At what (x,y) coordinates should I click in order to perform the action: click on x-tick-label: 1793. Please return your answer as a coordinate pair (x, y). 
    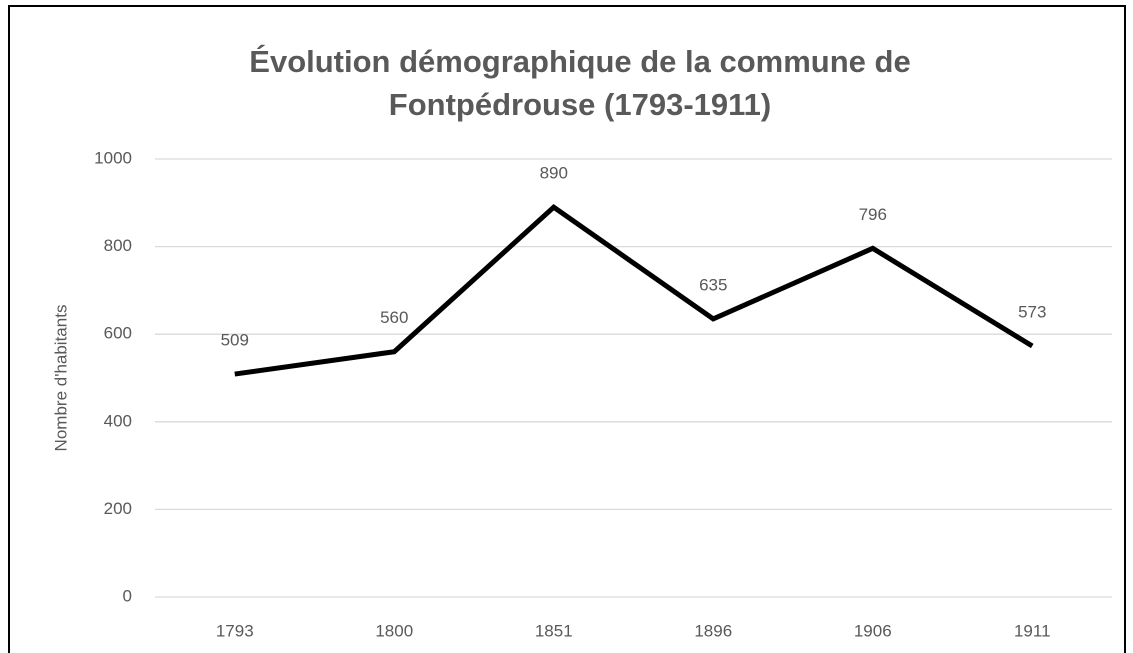
    Looking at the image, I should click on (235, 630).